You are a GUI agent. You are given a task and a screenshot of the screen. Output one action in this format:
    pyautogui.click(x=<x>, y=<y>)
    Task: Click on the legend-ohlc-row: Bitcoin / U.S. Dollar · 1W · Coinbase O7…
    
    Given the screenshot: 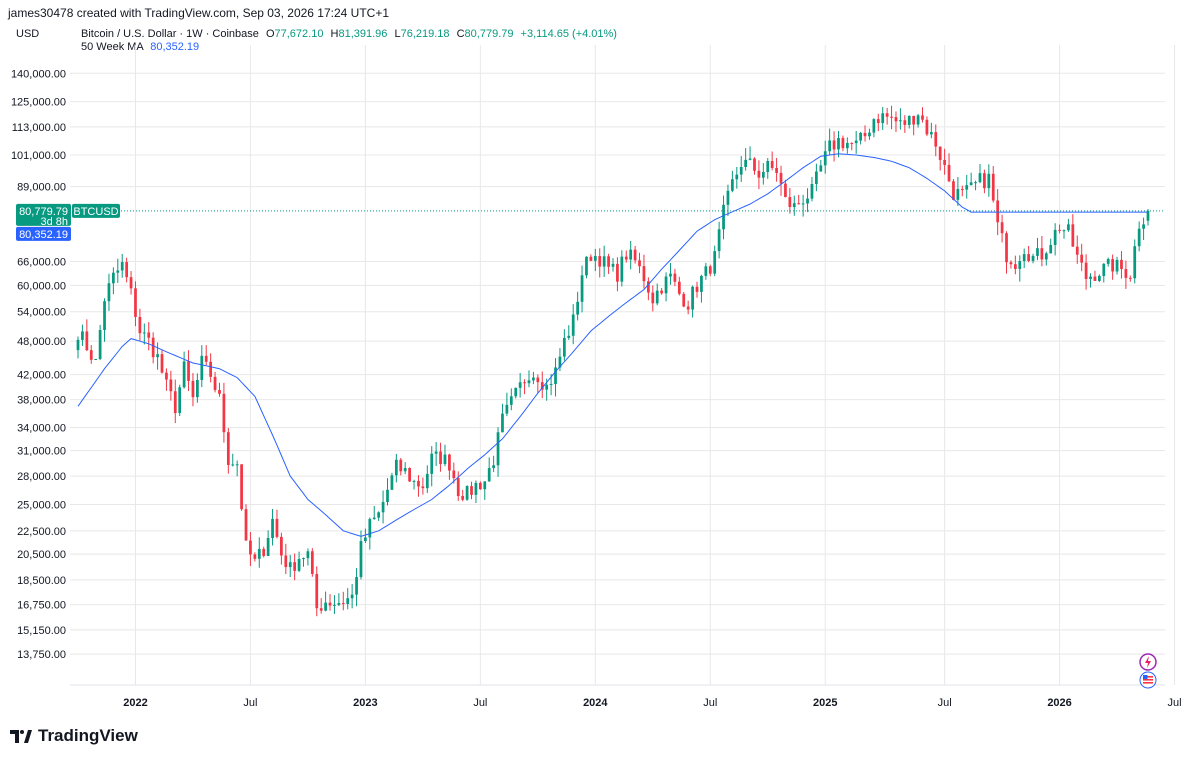 What is the action you would take?
    pyautogui.click(x=349, y=34)
    